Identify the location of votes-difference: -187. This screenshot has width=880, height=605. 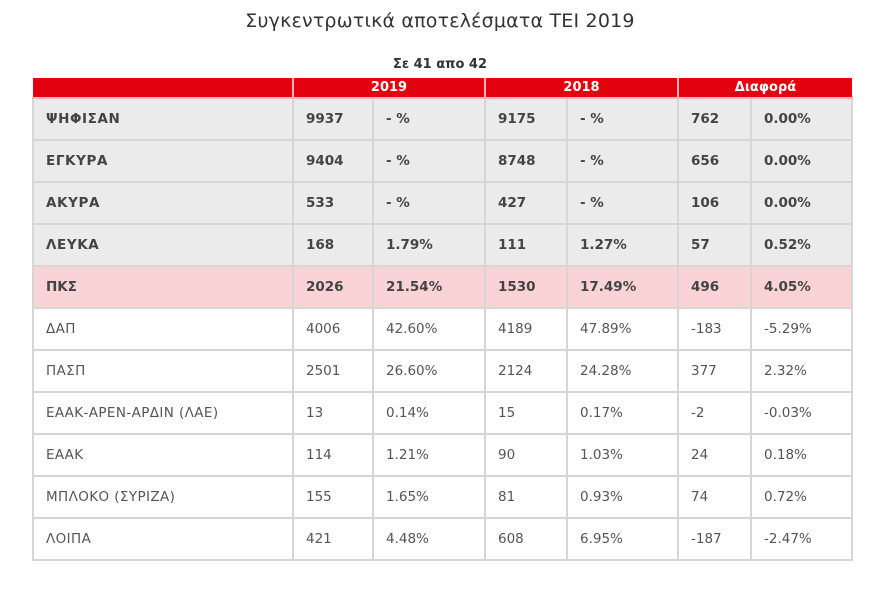
(714, 539).